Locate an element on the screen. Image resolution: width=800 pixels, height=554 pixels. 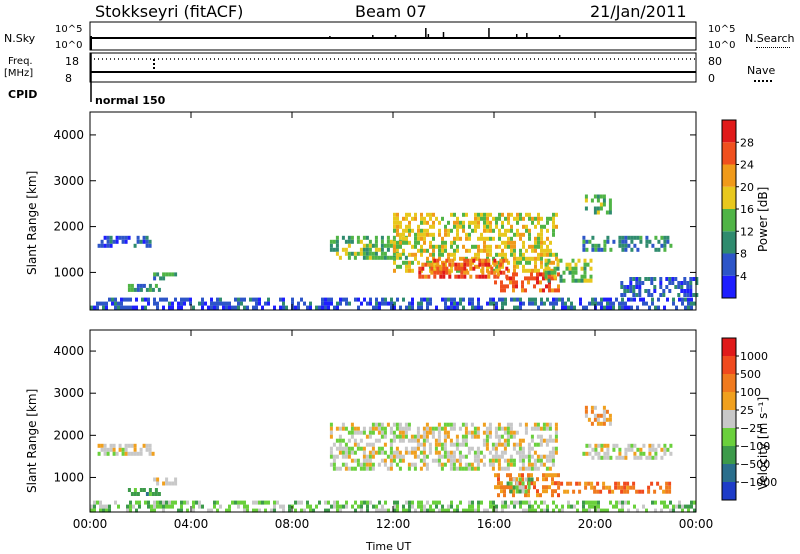
velocity-colorbar-tick-label-7: −1000 is located at coordinates (758, 482).